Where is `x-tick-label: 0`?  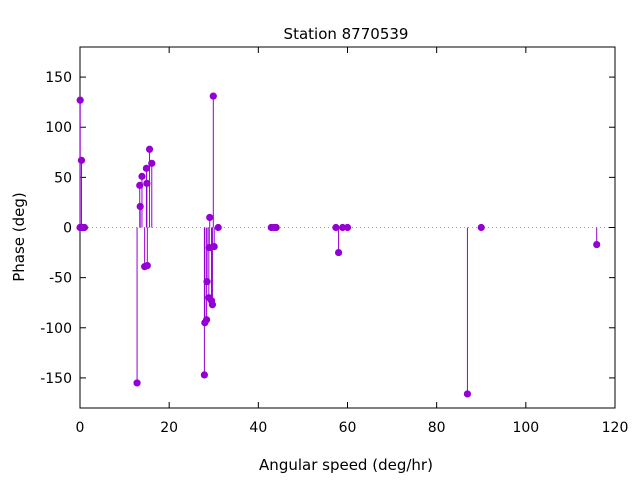 x-tick-label: 0 is located at coordinates (80, 428).